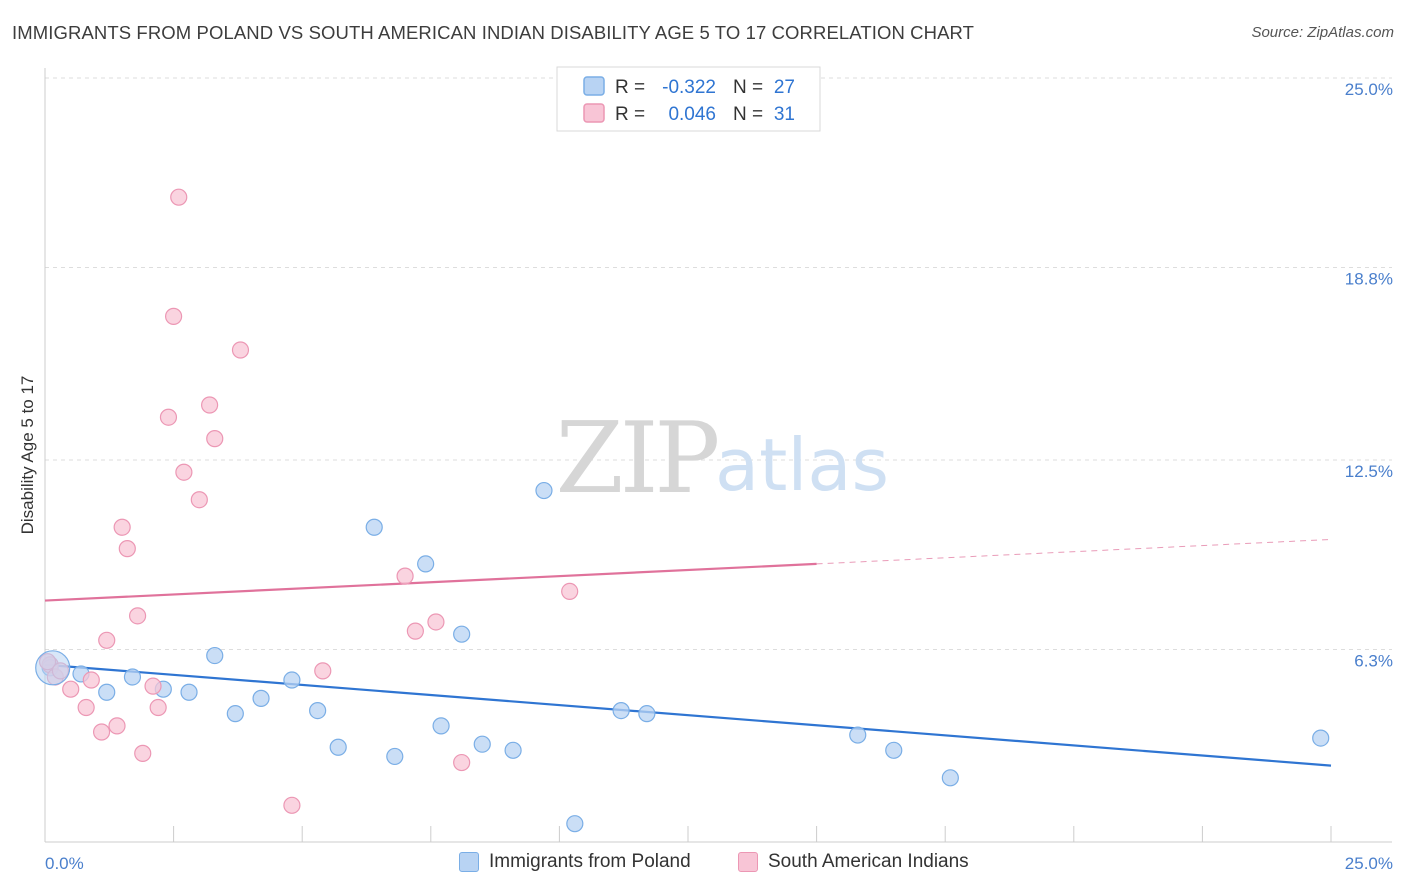 Image resolution: width=1406 pixels, height=892 pixels. Describe the element at coordinates (784, 114) in the screenshot. I see `stats-n-value-1: 31` at that location.